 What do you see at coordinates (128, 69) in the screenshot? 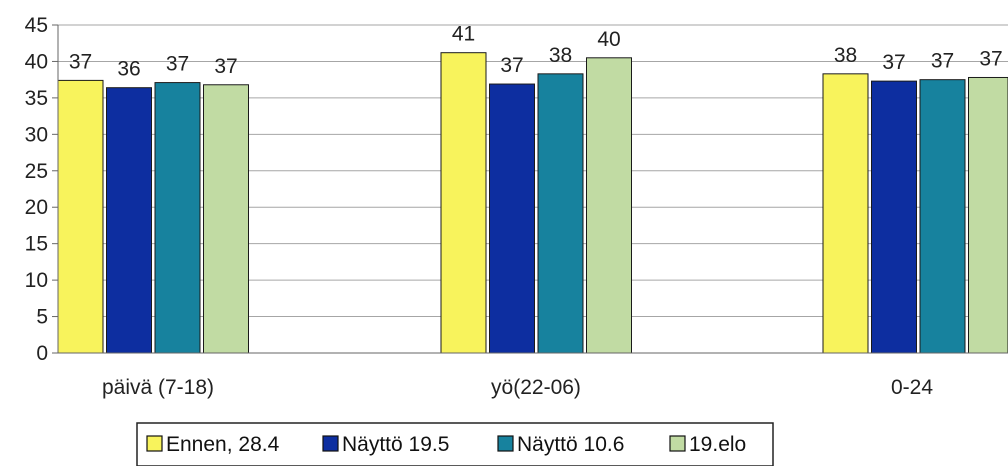
I see `data-label: 36` at bounding box center [128, 69].